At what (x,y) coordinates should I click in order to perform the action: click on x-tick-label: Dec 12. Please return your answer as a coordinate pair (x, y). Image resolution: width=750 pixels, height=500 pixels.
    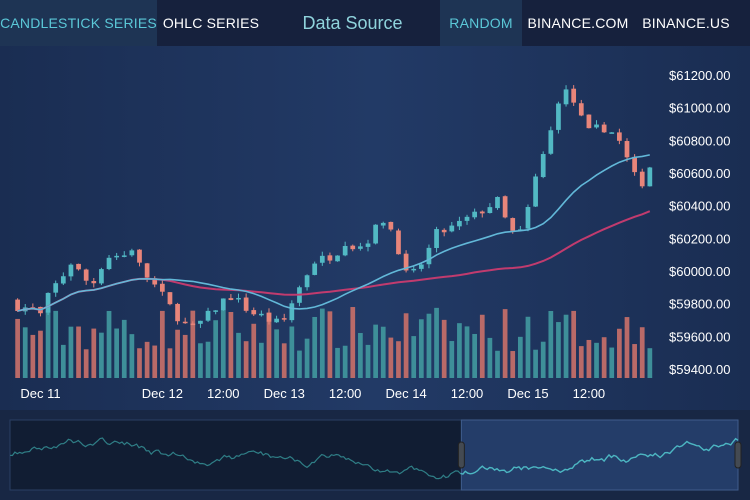
    Looking at the image, I should click on (162, 393).